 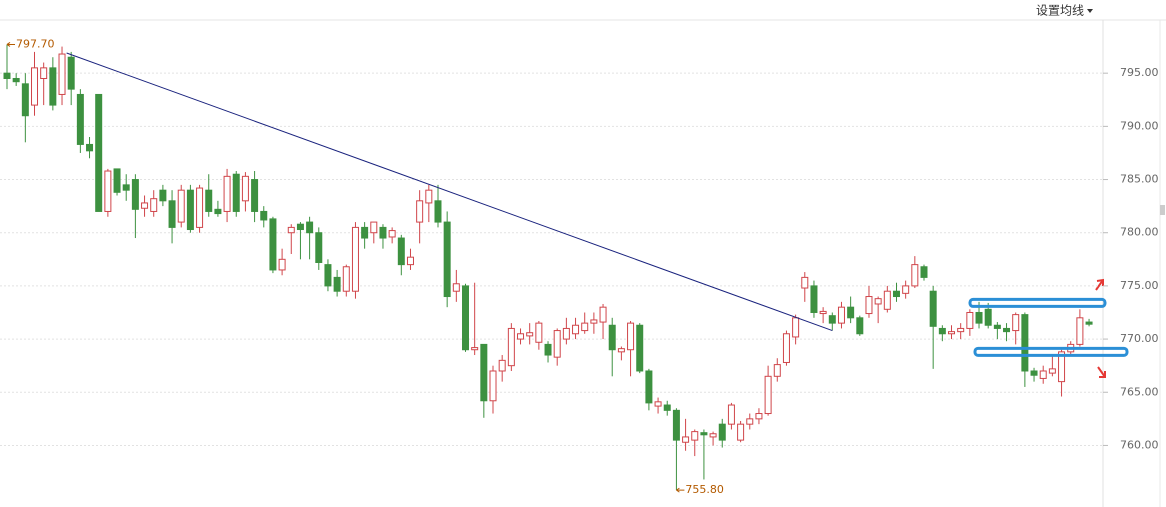 I want to click on y-tick-label: 760.00, so click(x=1139, y=444).